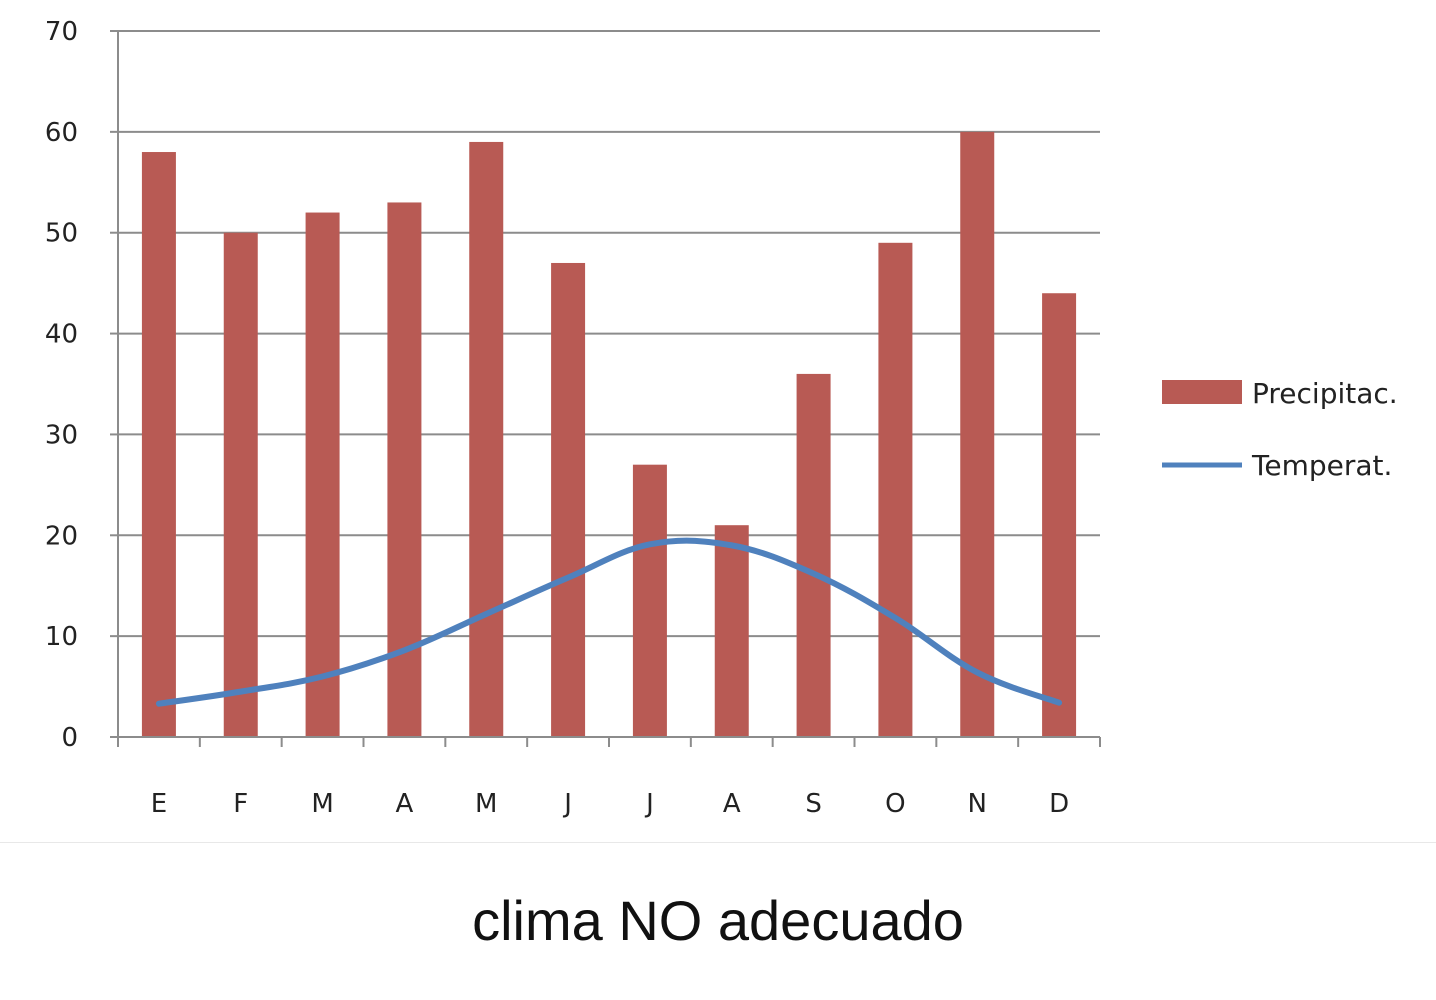  What do you see at coordinates (61, 234) in the screenshot?
I see `y-tick-label: 50` at bounding box center [61, 234].